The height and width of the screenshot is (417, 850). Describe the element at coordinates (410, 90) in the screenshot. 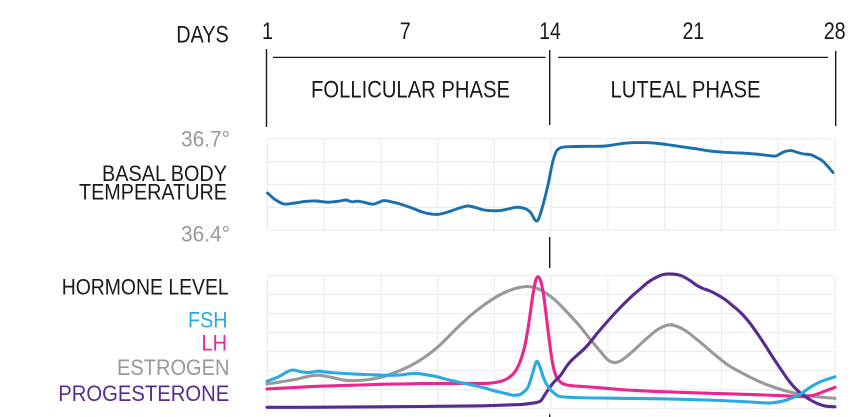

I see `svg-text: FOLLICULAR PHASE` at that location.